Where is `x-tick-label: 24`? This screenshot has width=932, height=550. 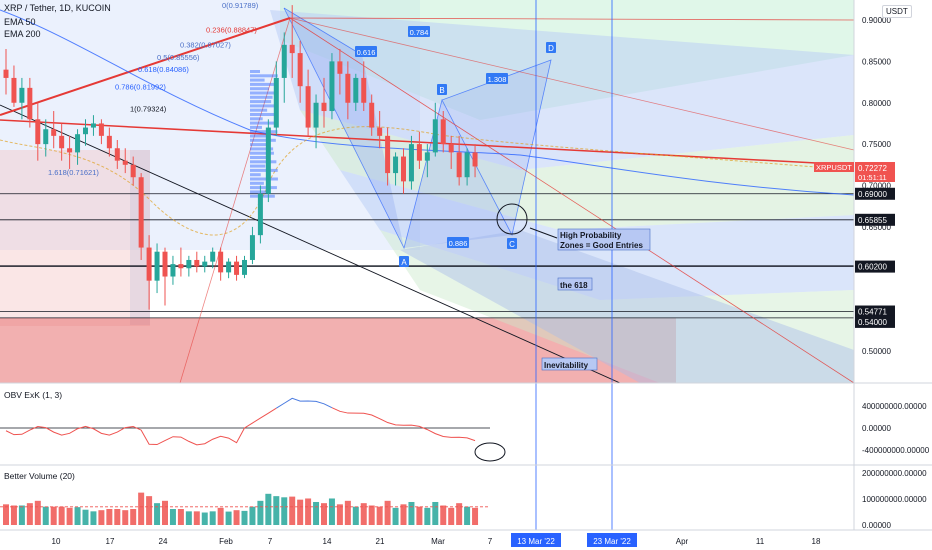 x-tick-label: 24 is located at coordinates (163, 541).